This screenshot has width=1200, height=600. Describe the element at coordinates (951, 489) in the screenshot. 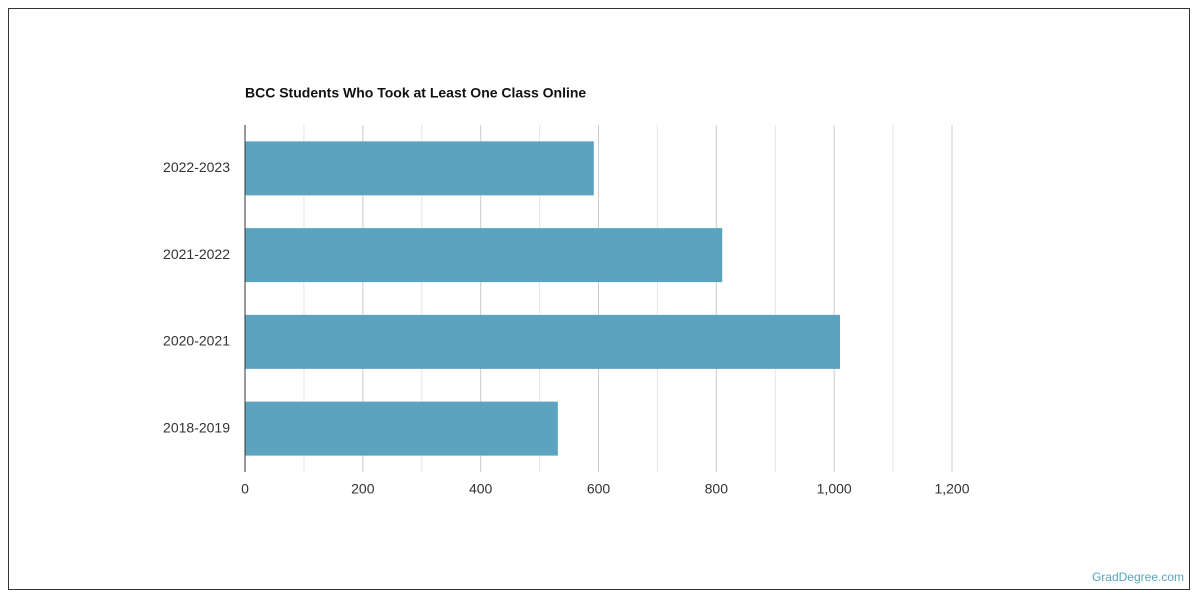

I see `x-tick-label: 1,200` at that location.